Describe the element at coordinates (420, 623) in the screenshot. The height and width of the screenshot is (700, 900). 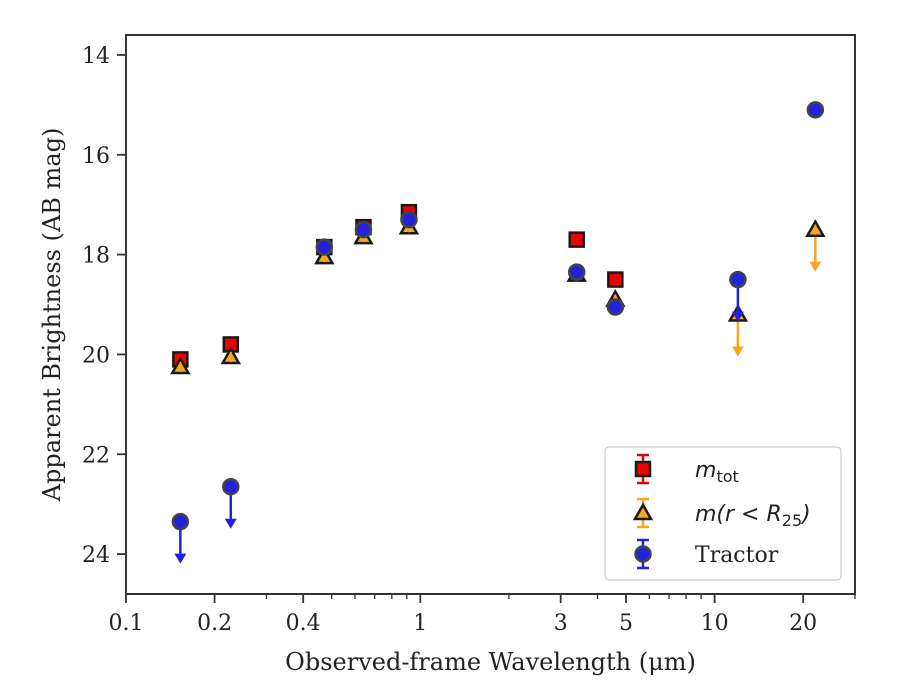
I see `x-tick-label: 1` at that location.